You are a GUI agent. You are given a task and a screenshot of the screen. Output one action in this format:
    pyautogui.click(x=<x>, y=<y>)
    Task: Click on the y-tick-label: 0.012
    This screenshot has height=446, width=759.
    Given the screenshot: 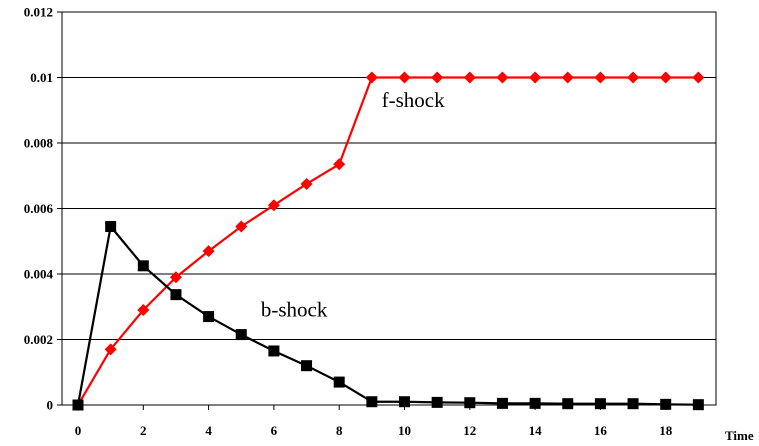 What is the action you would take?
    pyautogui.click(x=38, y=12)
    